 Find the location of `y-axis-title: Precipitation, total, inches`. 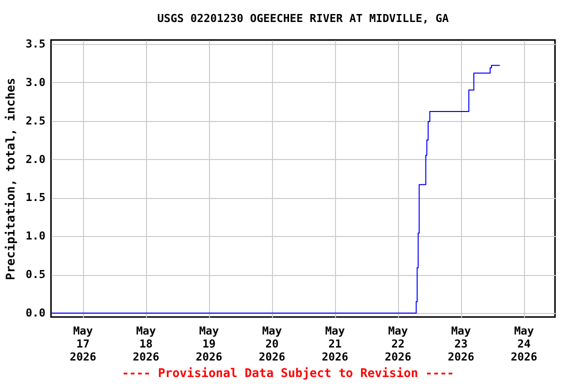

y-axis-title: Precipitation, total, inches is located at coordinates (11, 179).